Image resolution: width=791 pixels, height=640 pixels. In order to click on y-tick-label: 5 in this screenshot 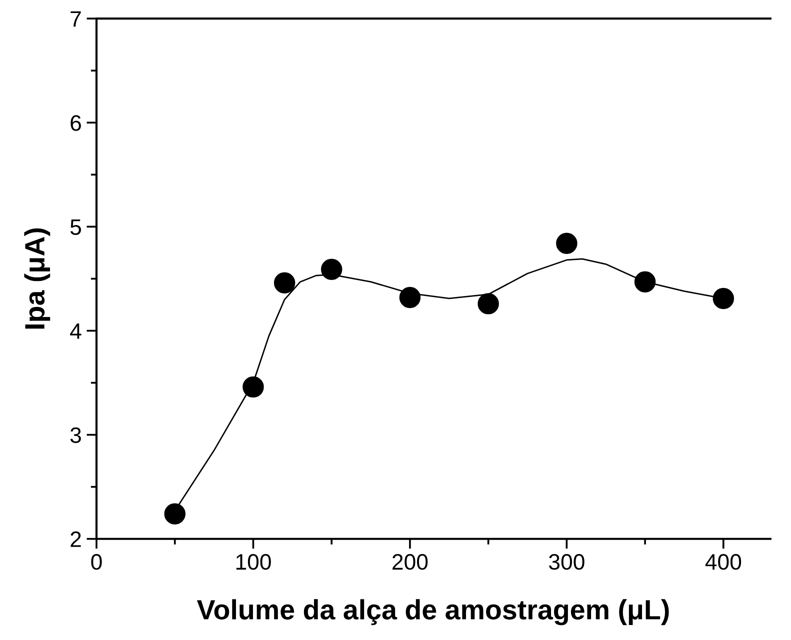, I will do `click(75, 227)`.